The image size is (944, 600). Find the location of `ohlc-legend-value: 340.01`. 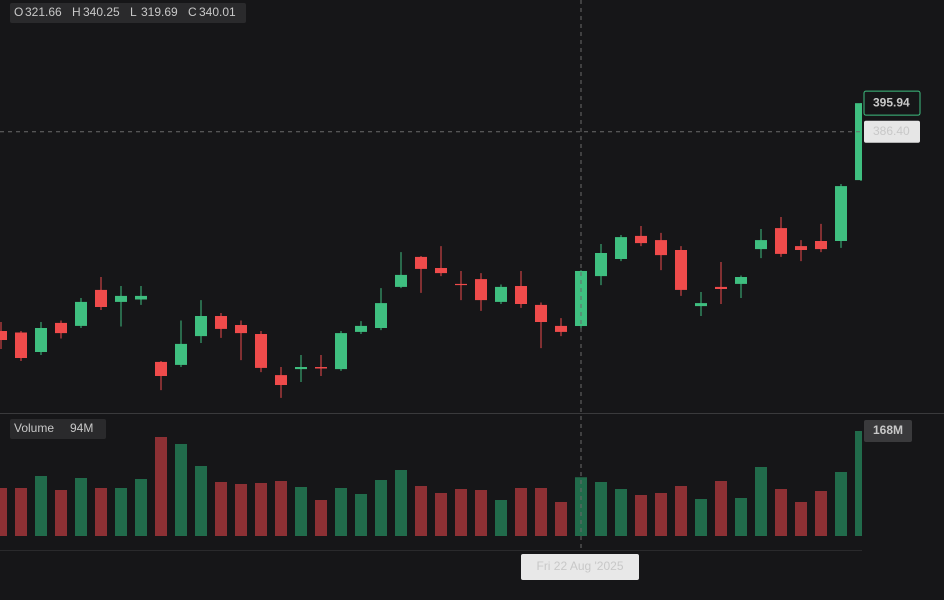

ohlc-legend-value: 340.01 is located at coordinates (217, 12).